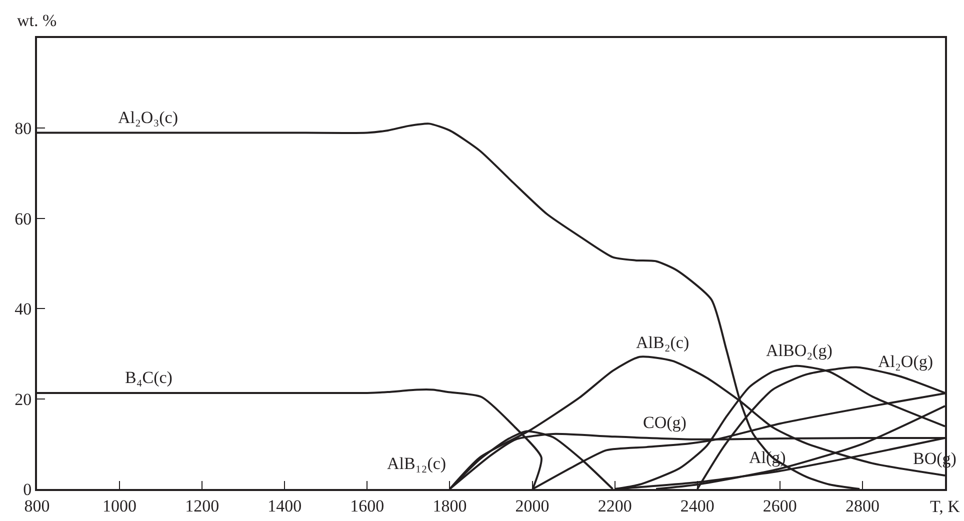 The image size is (964, 521). Describe the element at coordinates (945, 506) in the screenshot. I see `x-axis-title: T, K` at that location.